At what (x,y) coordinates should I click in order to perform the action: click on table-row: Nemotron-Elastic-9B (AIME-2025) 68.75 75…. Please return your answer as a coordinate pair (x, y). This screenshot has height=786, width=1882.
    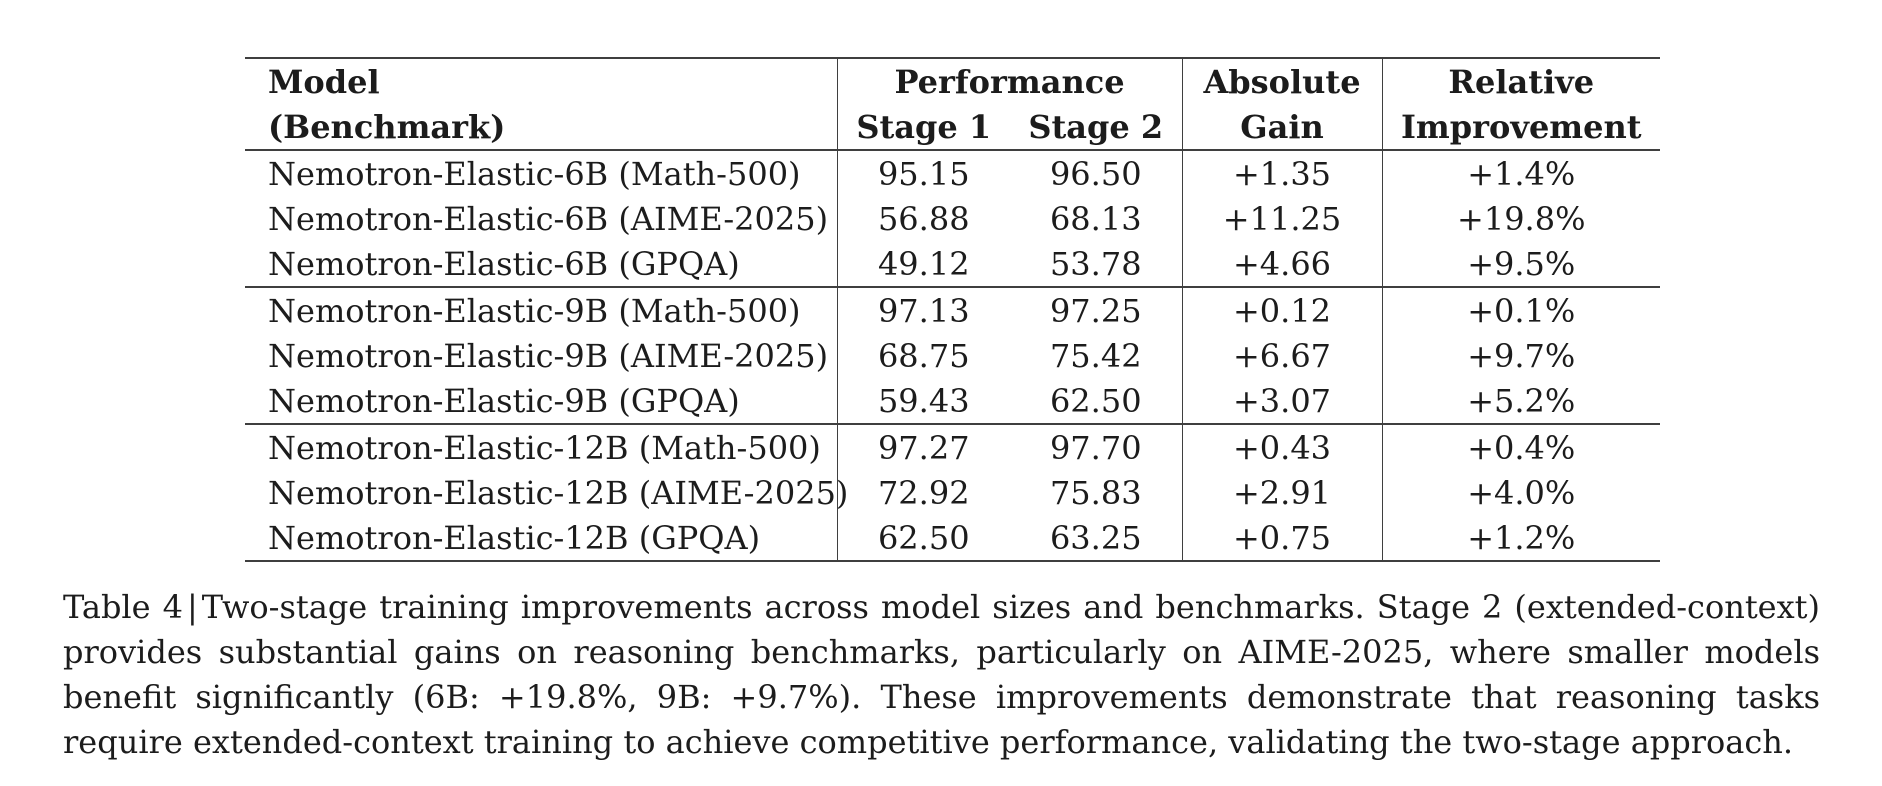
    Looking at the image, I should click on (952, 355).